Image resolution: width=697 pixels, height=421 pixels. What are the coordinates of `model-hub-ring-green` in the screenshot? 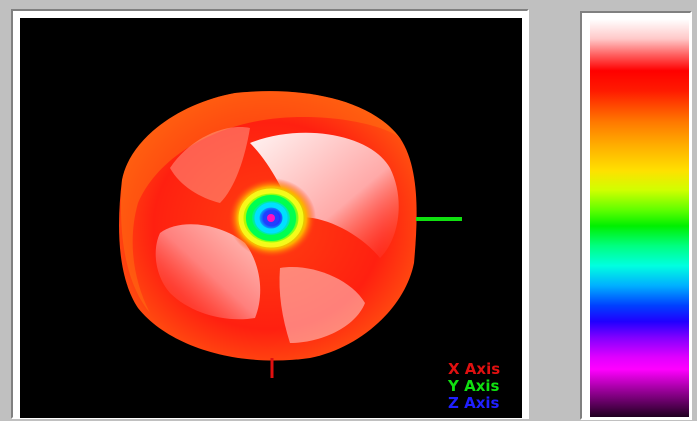 It's located at (271, 218).